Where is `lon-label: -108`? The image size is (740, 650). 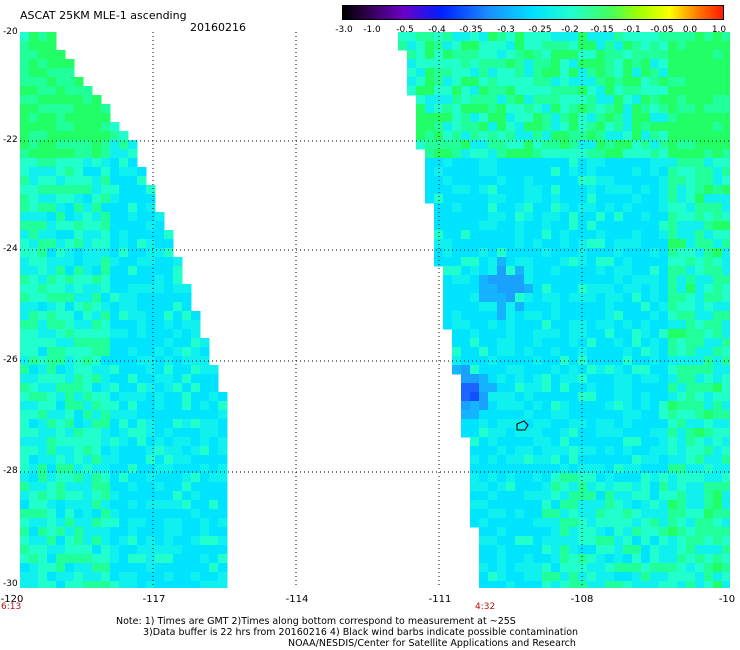
lon-label: -108 is located at coordinates (582, 599).